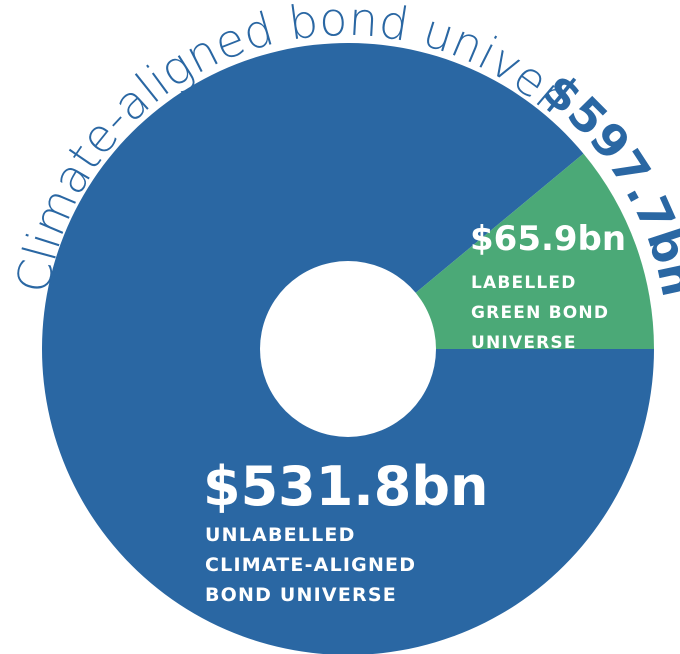  Describe the element at coordinates (548, 239) in the screenshot. I see `labelled-value-label: $65.9bn` at that location.